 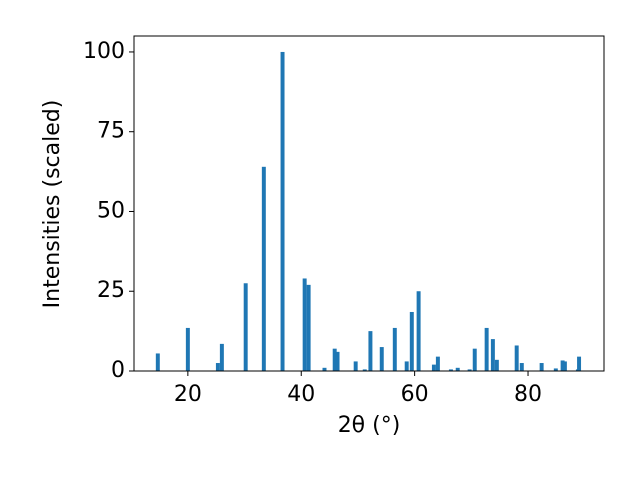 I want to click on y-tick-label: 50, so click(x=111, y=210).